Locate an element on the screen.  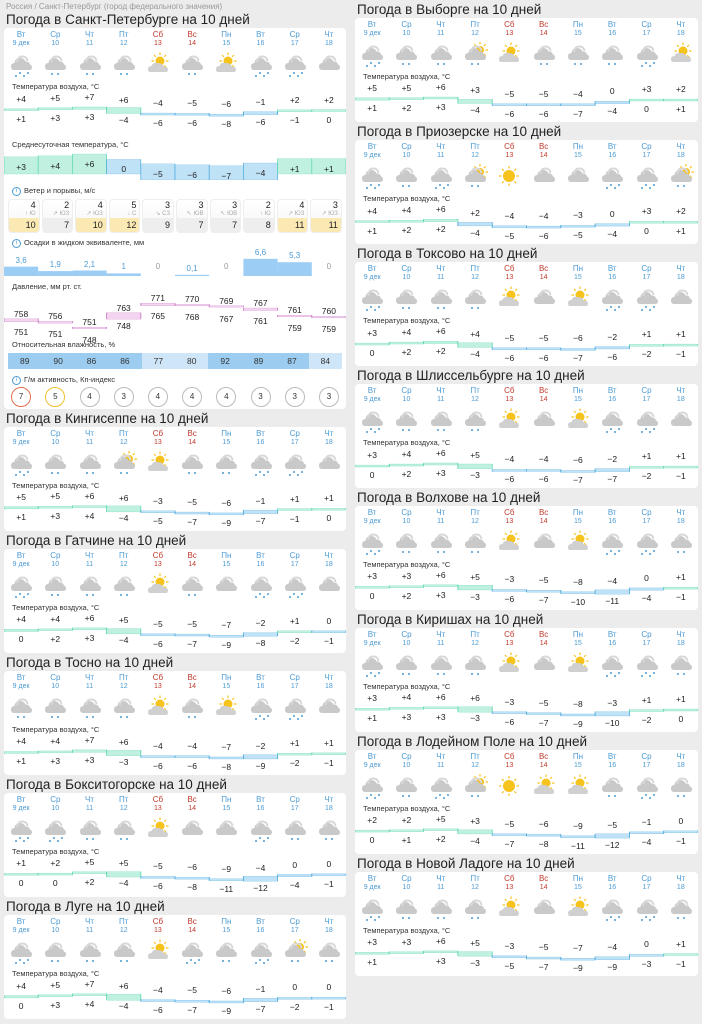
city-title: Погода в Кингисеппе на 10 дней is located at coordinates (107, 418).